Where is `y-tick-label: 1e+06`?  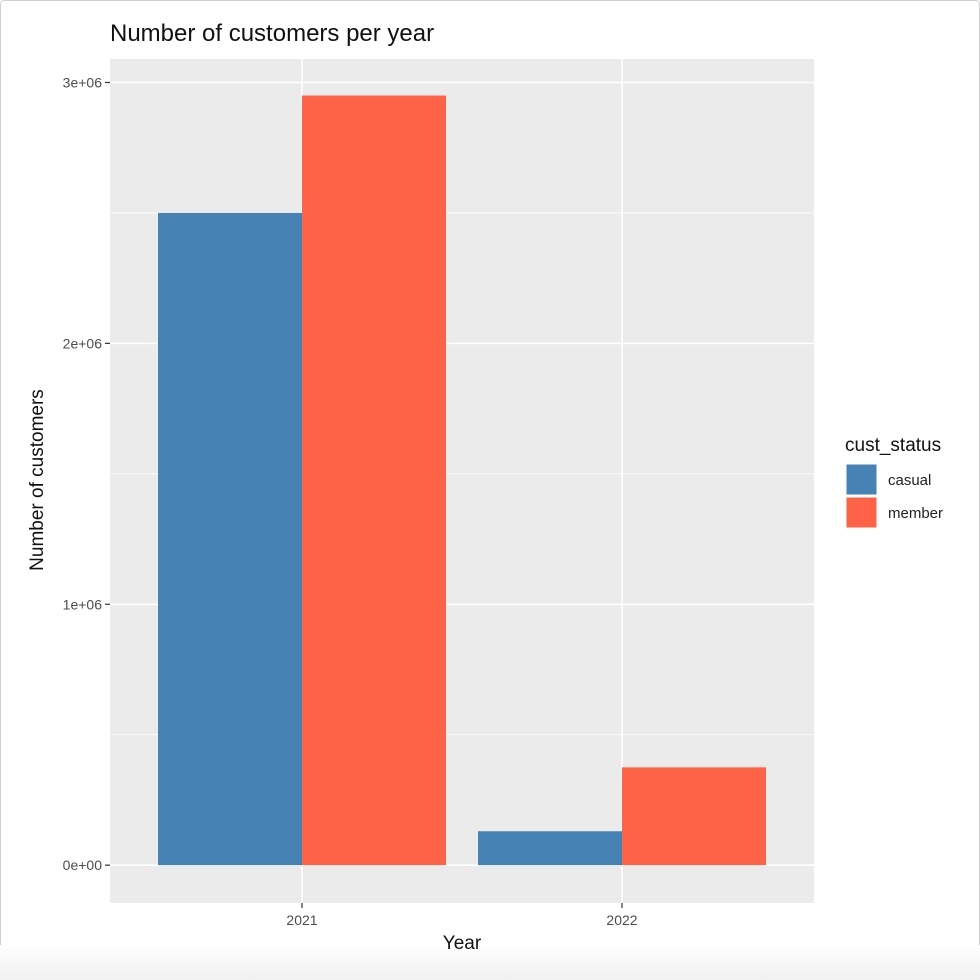
y-tick-label: 1e+06 is located at coordinates (83, 604).